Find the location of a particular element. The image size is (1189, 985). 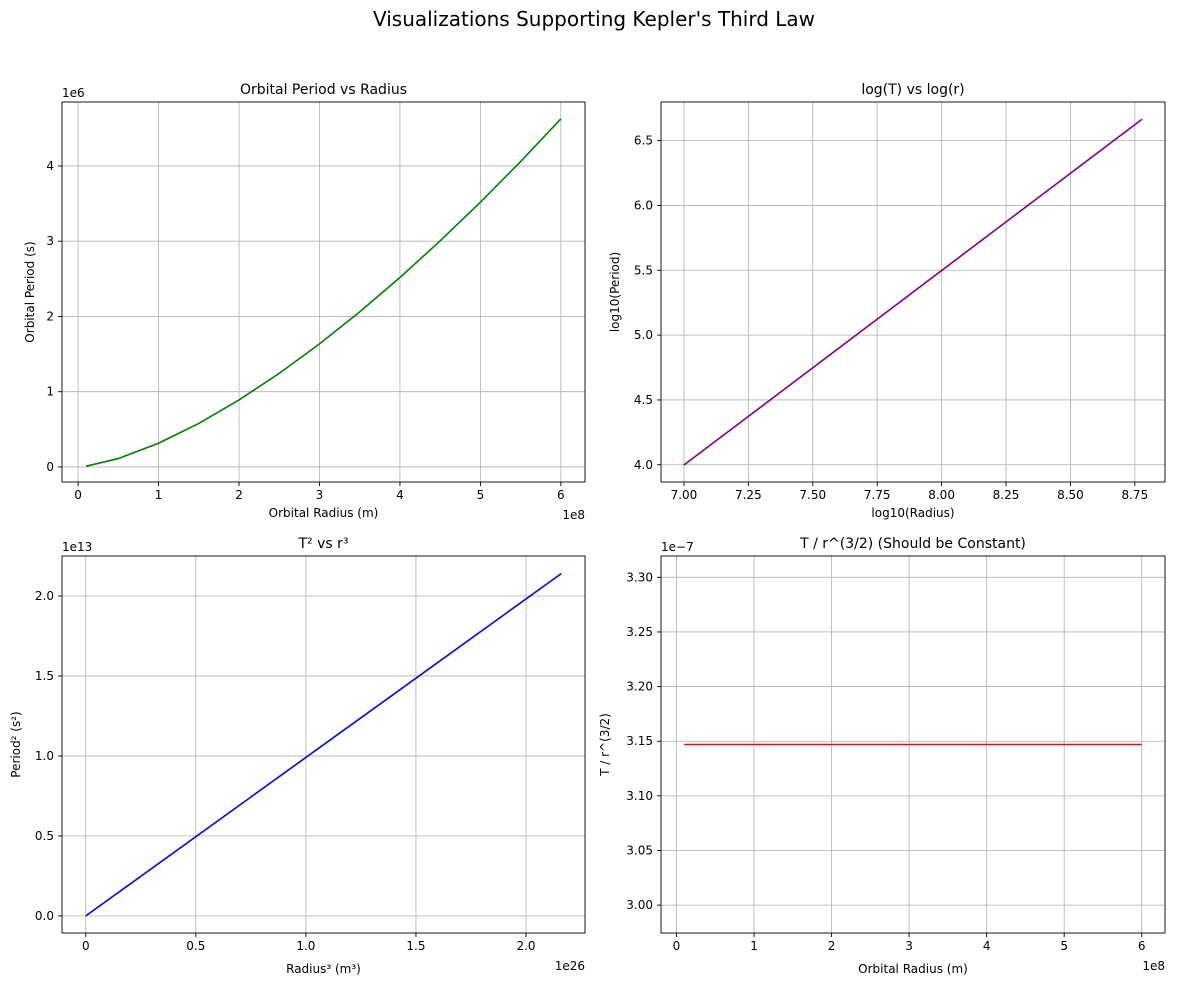

y-tick-label: 5.0 is located at coordinates (643, 335).